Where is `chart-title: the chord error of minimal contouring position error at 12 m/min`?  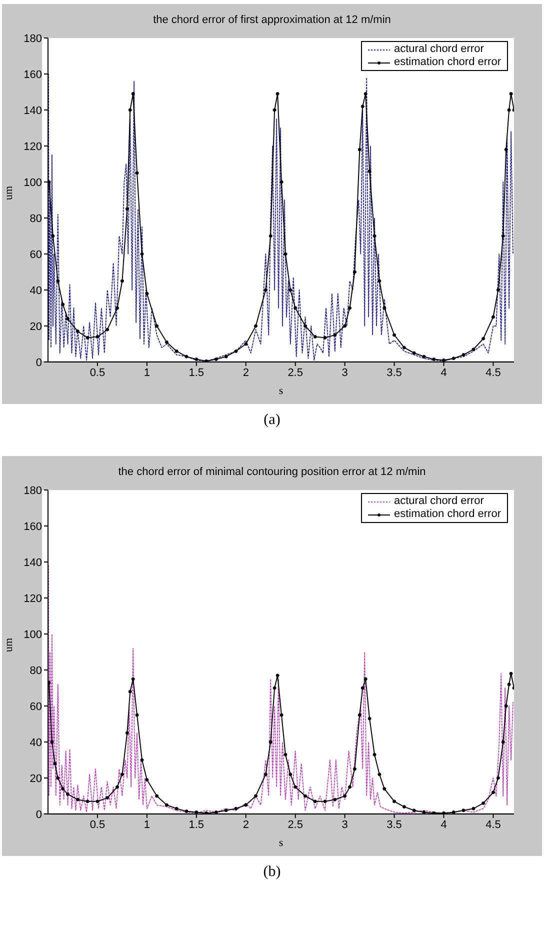
chart-title: the chord error of minimal contouring position error at 12 m/min is located at coordinates (272, 472).